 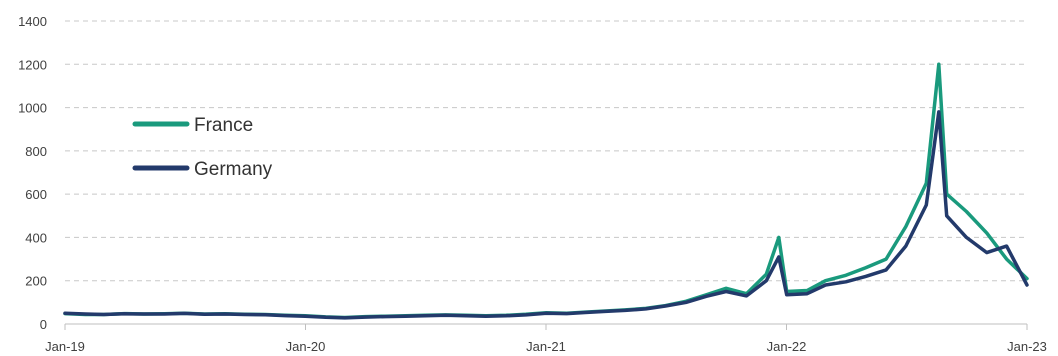 I want to click on x-tick-label: Jan-20, so click(x=306, y=346).